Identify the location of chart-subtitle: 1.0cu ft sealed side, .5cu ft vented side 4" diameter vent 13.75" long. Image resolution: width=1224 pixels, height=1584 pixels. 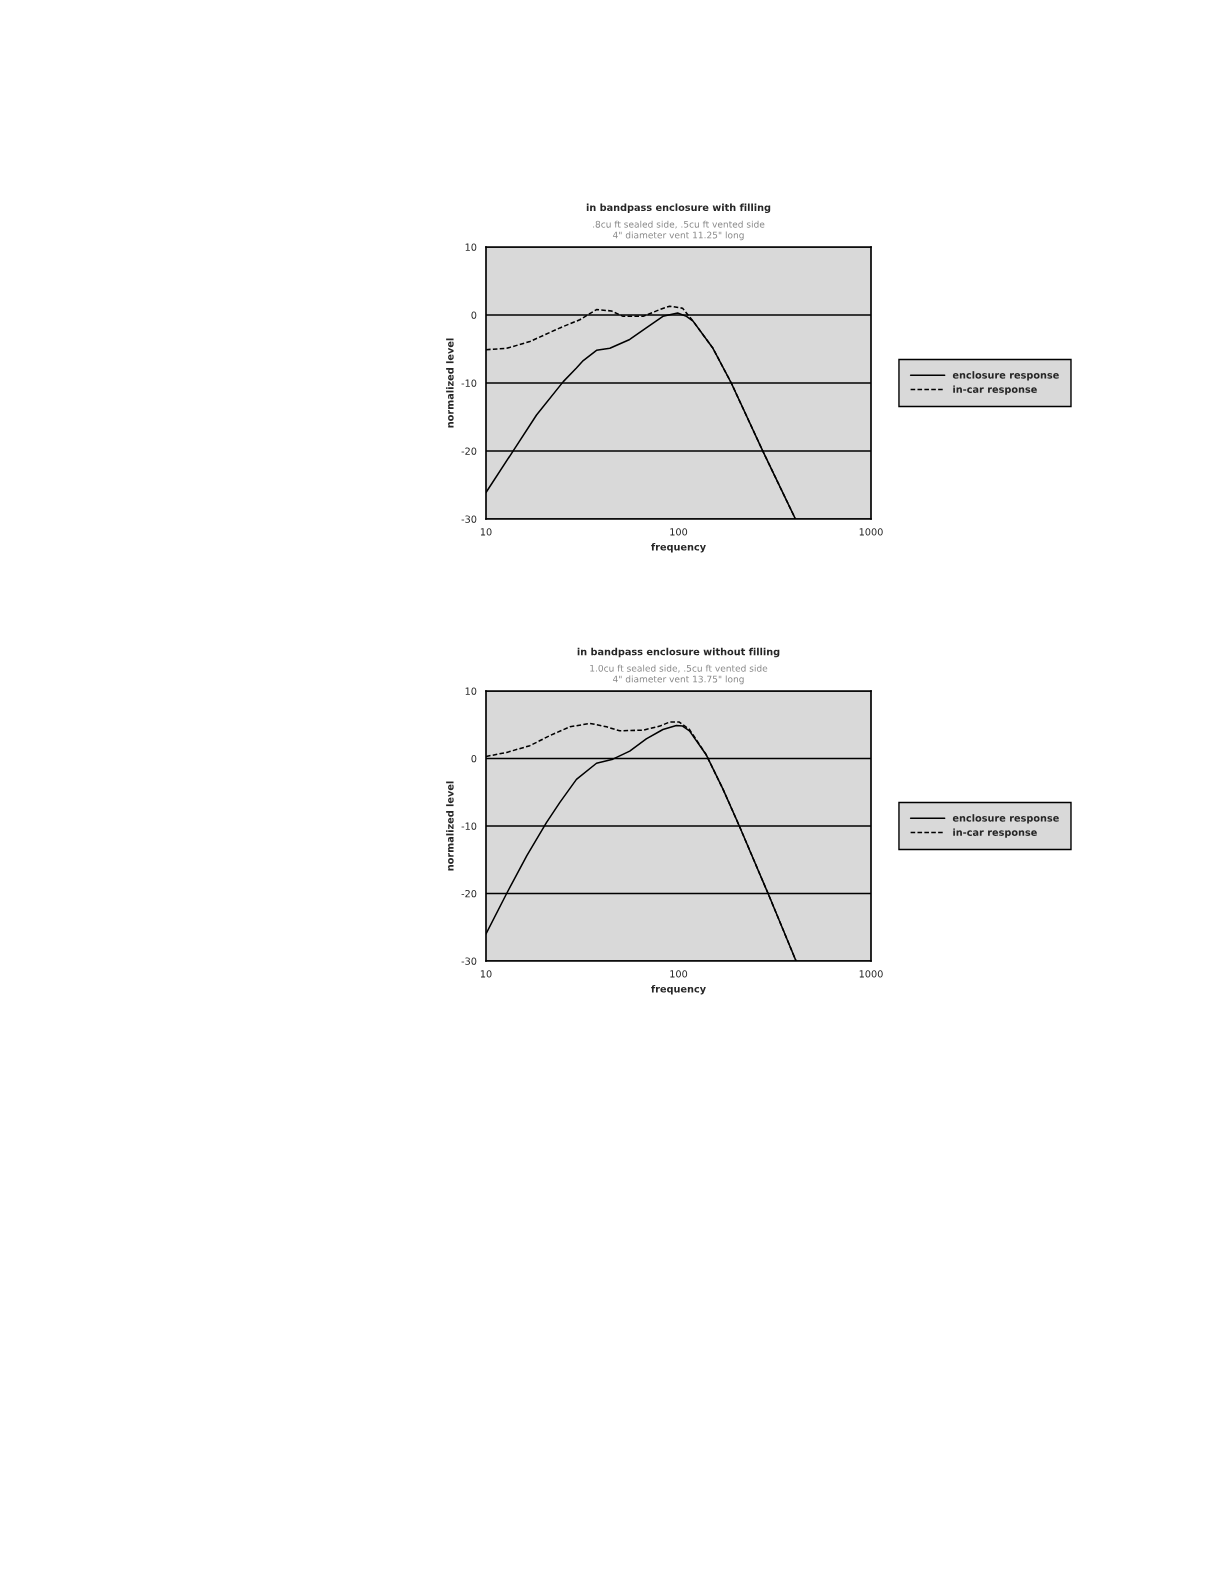
(679, 674).